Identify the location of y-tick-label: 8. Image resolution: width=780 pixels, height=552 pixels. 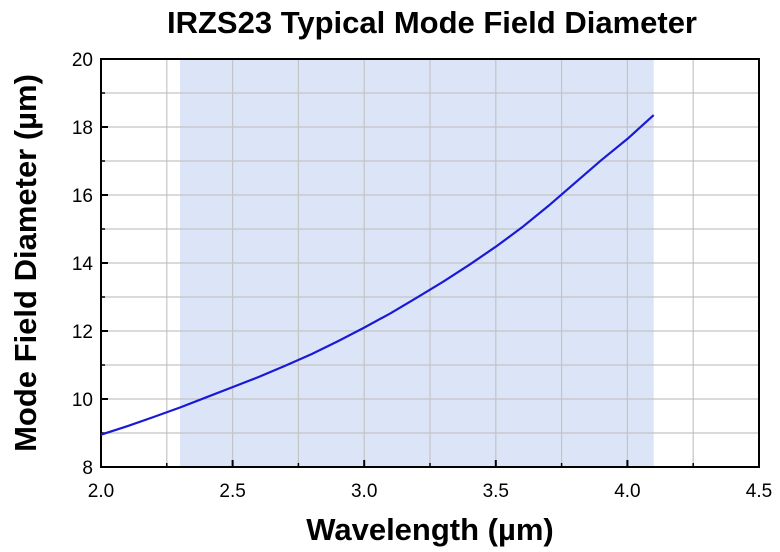
(87, 468).